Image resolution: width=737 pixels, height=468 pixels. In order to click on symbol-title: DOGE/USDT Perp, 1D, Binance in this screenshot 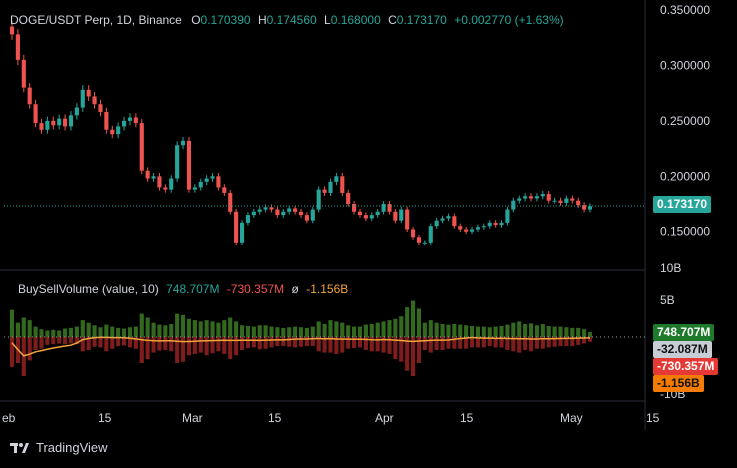, I will do `click(96, 20)`.